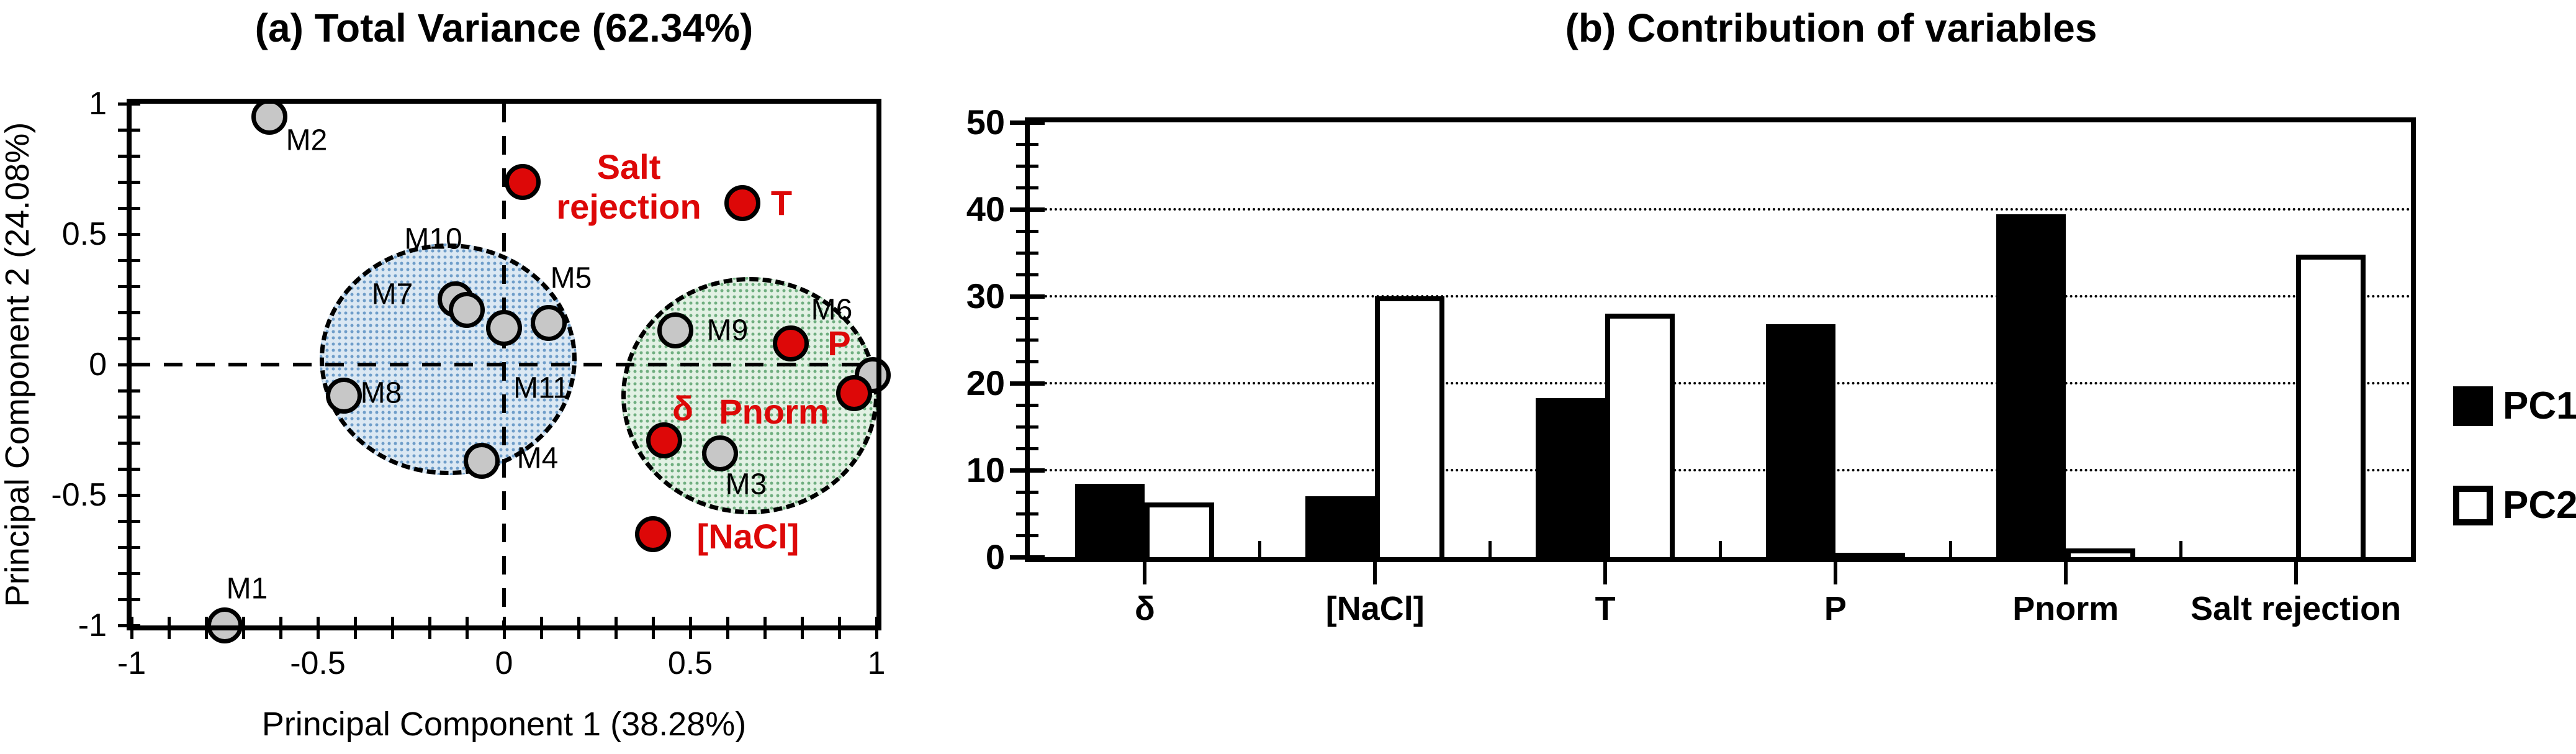 The height and width of the screenshot is (754, 2576). Describe the element at coordinates (1145, 608) in the screenshot. I see `category-label-δ: δ` at that location.